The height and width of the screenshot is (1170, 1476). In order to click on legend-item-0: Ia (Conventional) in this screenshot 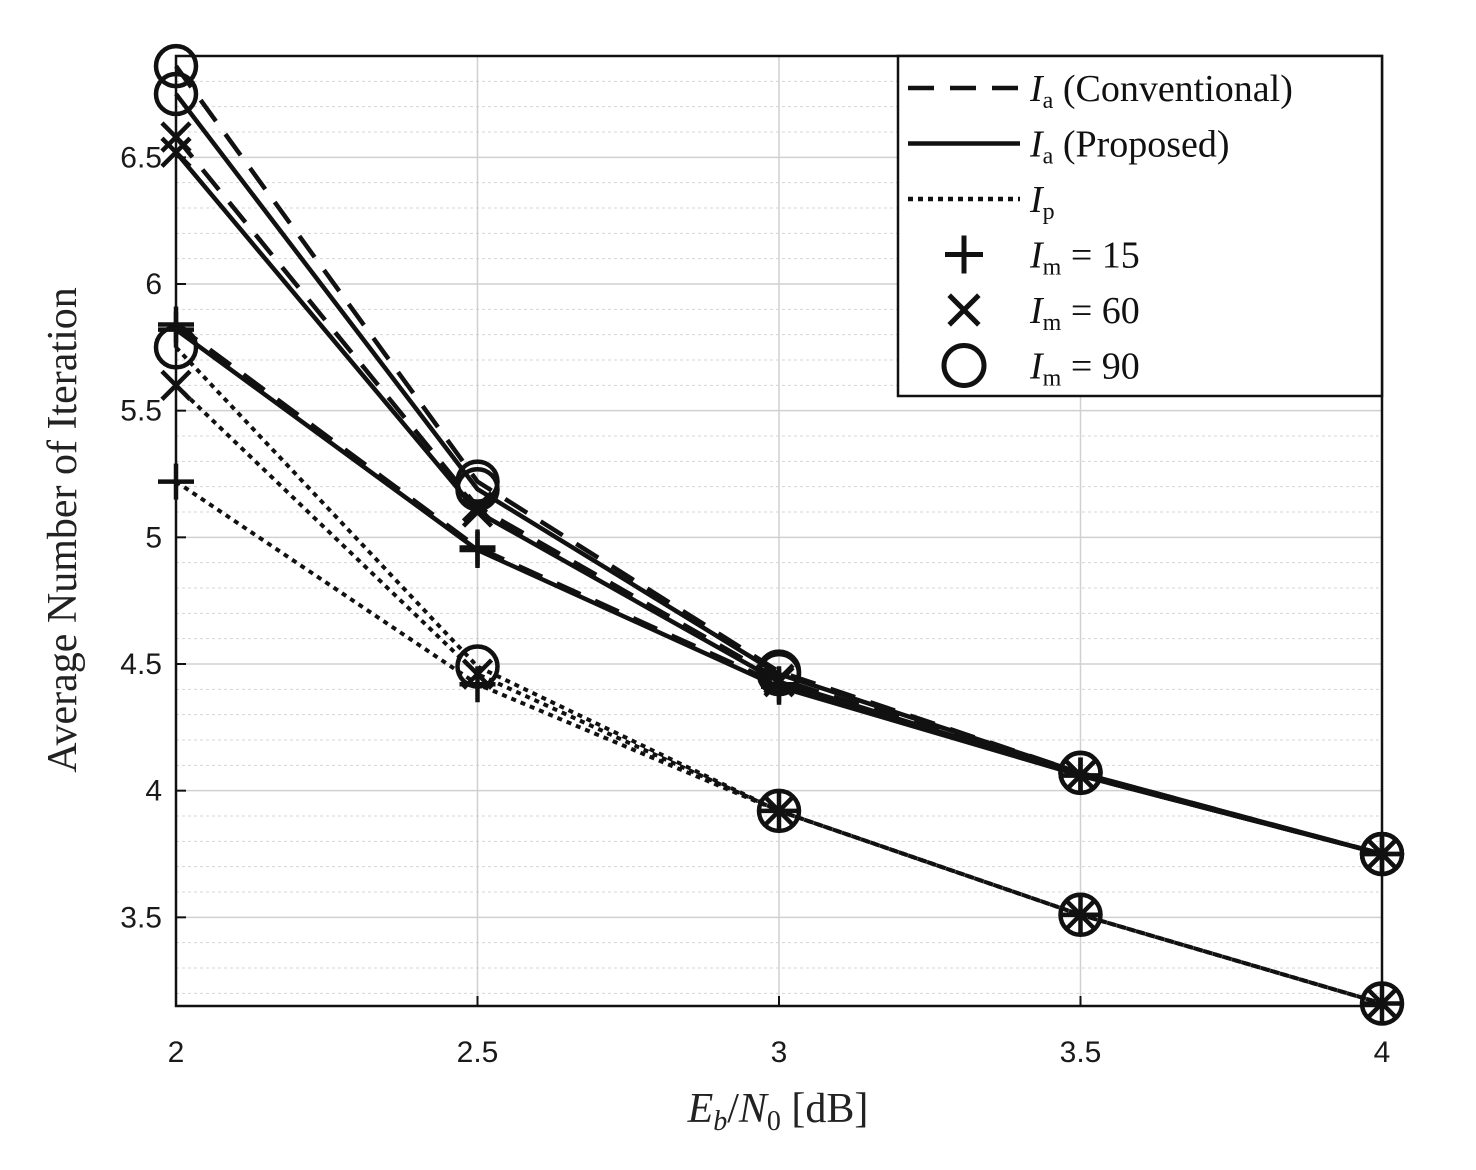, I will do `click(1100, 91)`.